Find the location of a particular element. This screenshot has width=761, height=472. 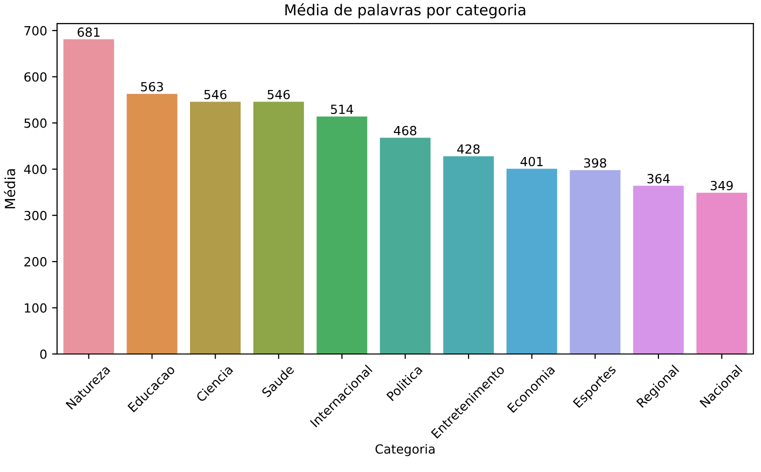

data-label: 681 is located at coordinates (89, 32).